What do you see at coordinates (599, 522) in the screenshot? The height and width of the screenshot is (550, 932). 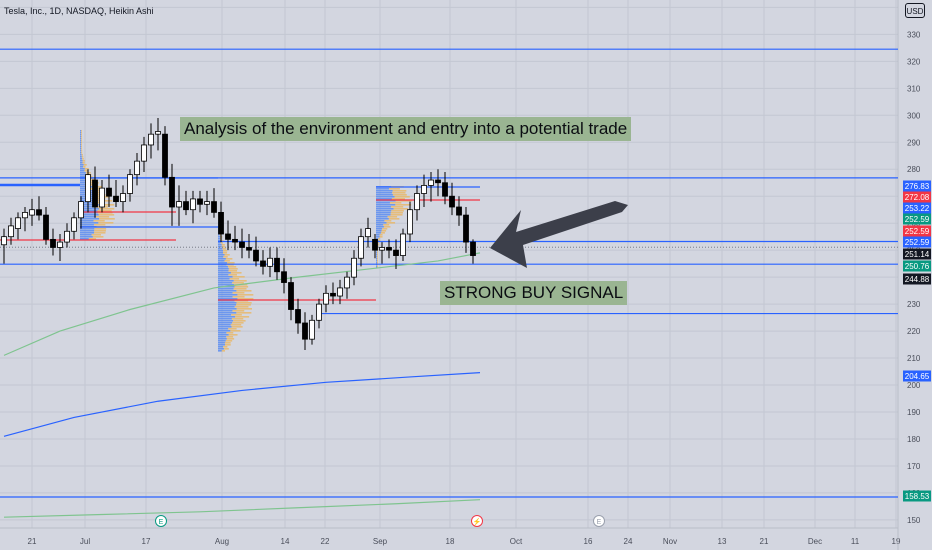 I see `event-marker-label: E` at bounding box center [599, 522].